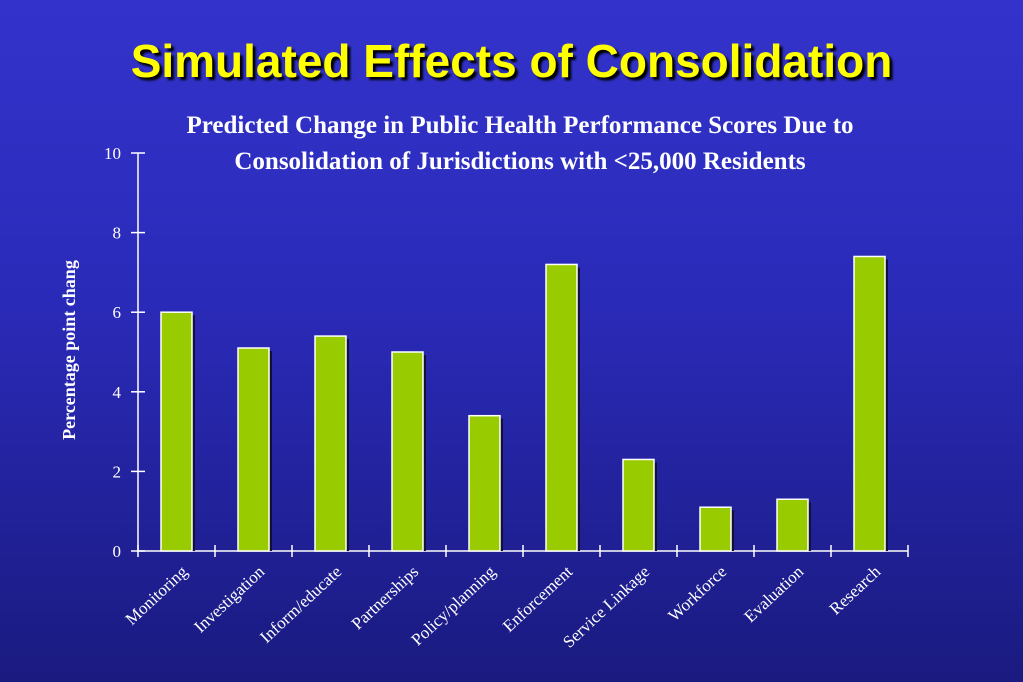 Image resolution: width=1023 pixels, height=682 pixels. Describe the element at coordinates (117, 392) in the screenshot. I see `y-tick-label: 4` at that location.